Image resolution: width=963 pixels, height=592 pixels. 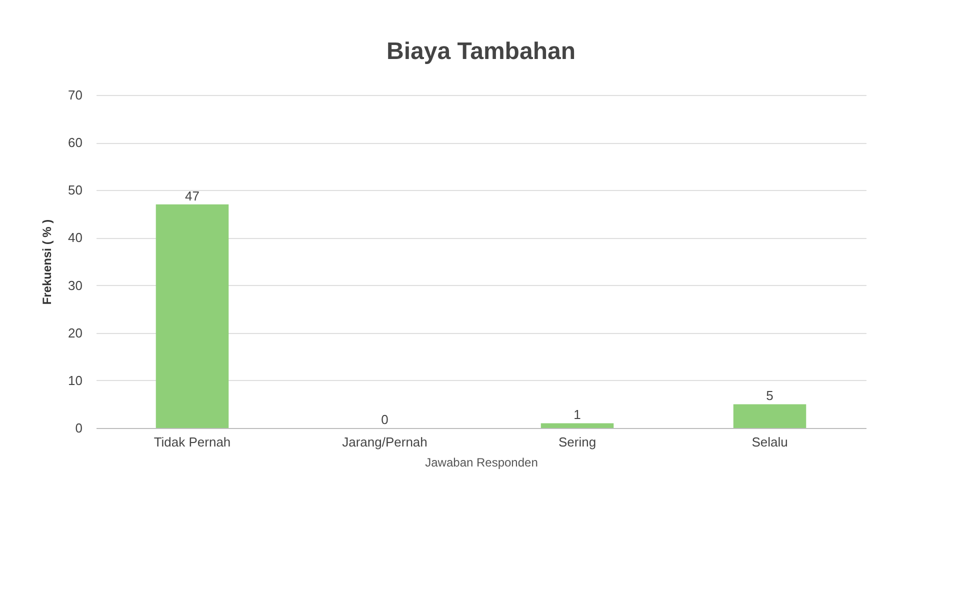 What do you see at coordinates (481, 463) in the screenshot?
I see `x-axis-title: Jawaban Responden` at bounding box center [481, 463].